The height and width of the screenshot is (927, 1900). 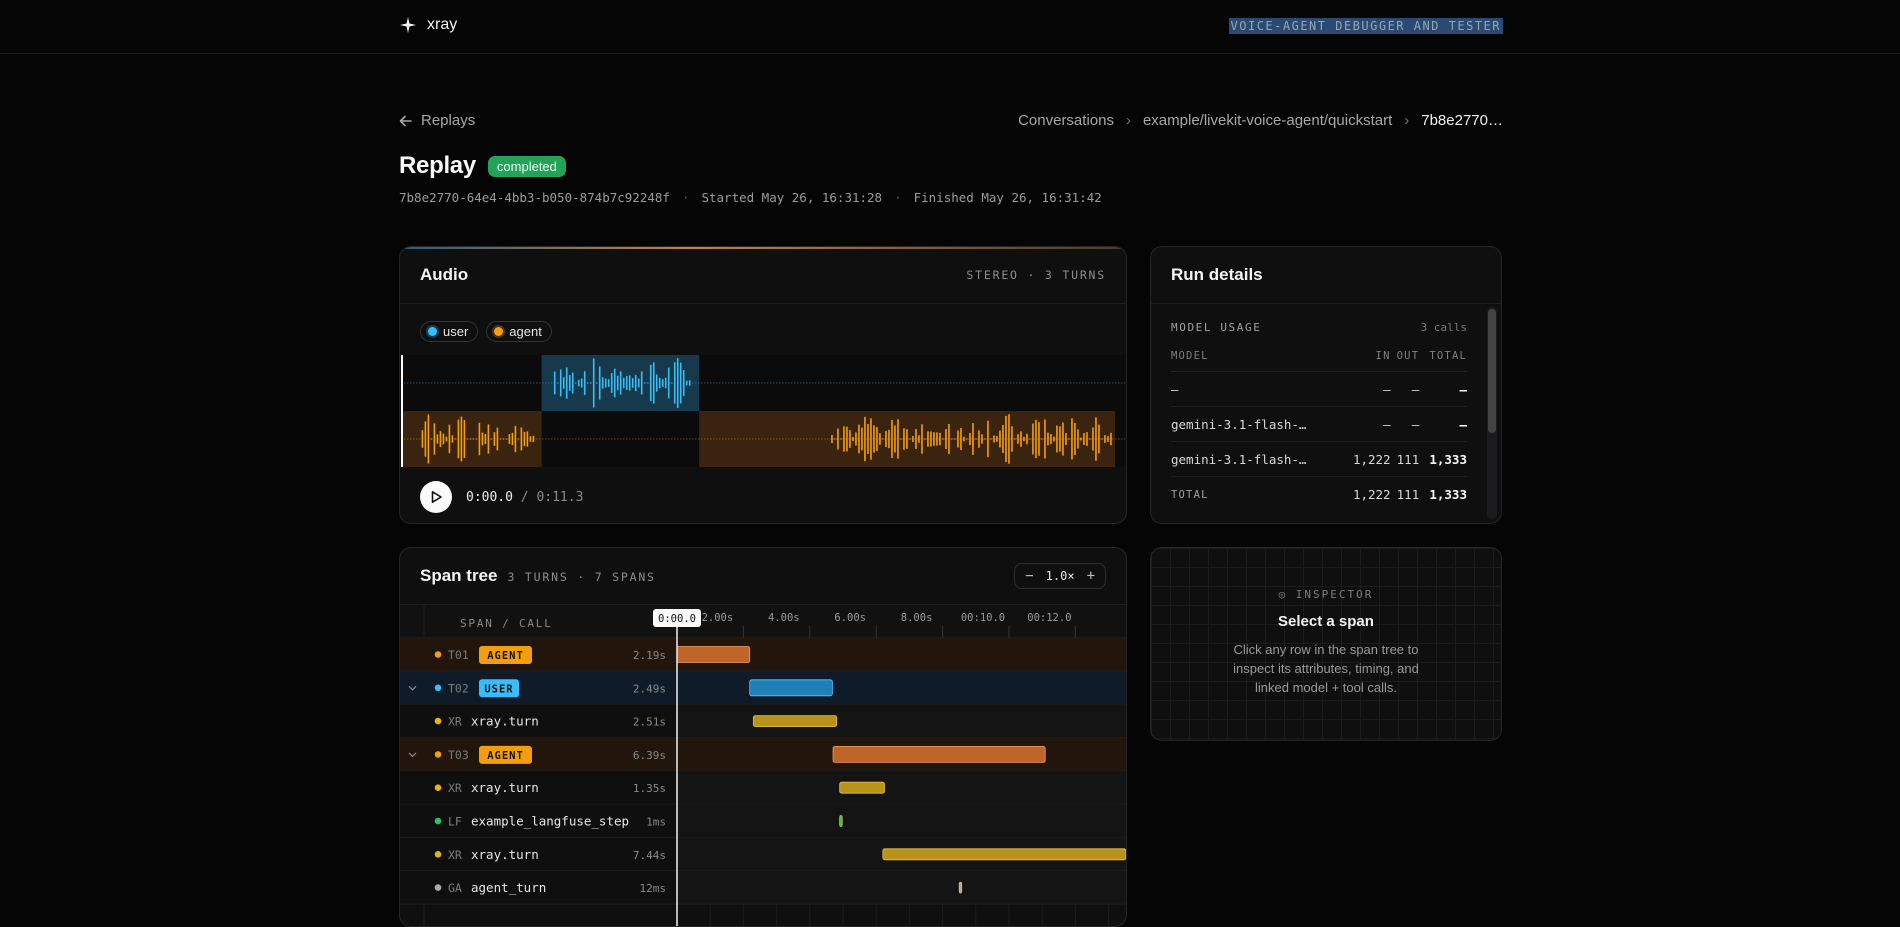 What do you see at coordinates (1492, 371) in the screenshot?
I see `scrollbar-thumb` at bounding box center [1492, 371].